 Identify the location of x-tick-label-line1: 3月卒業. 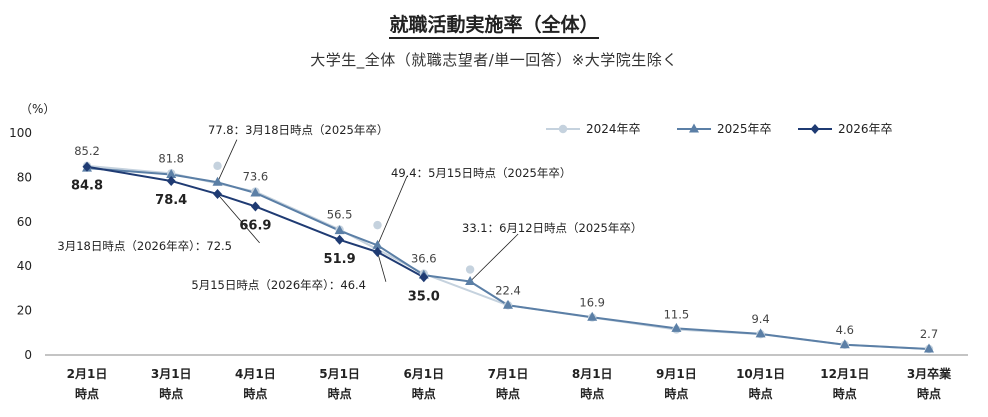
(929, 373).